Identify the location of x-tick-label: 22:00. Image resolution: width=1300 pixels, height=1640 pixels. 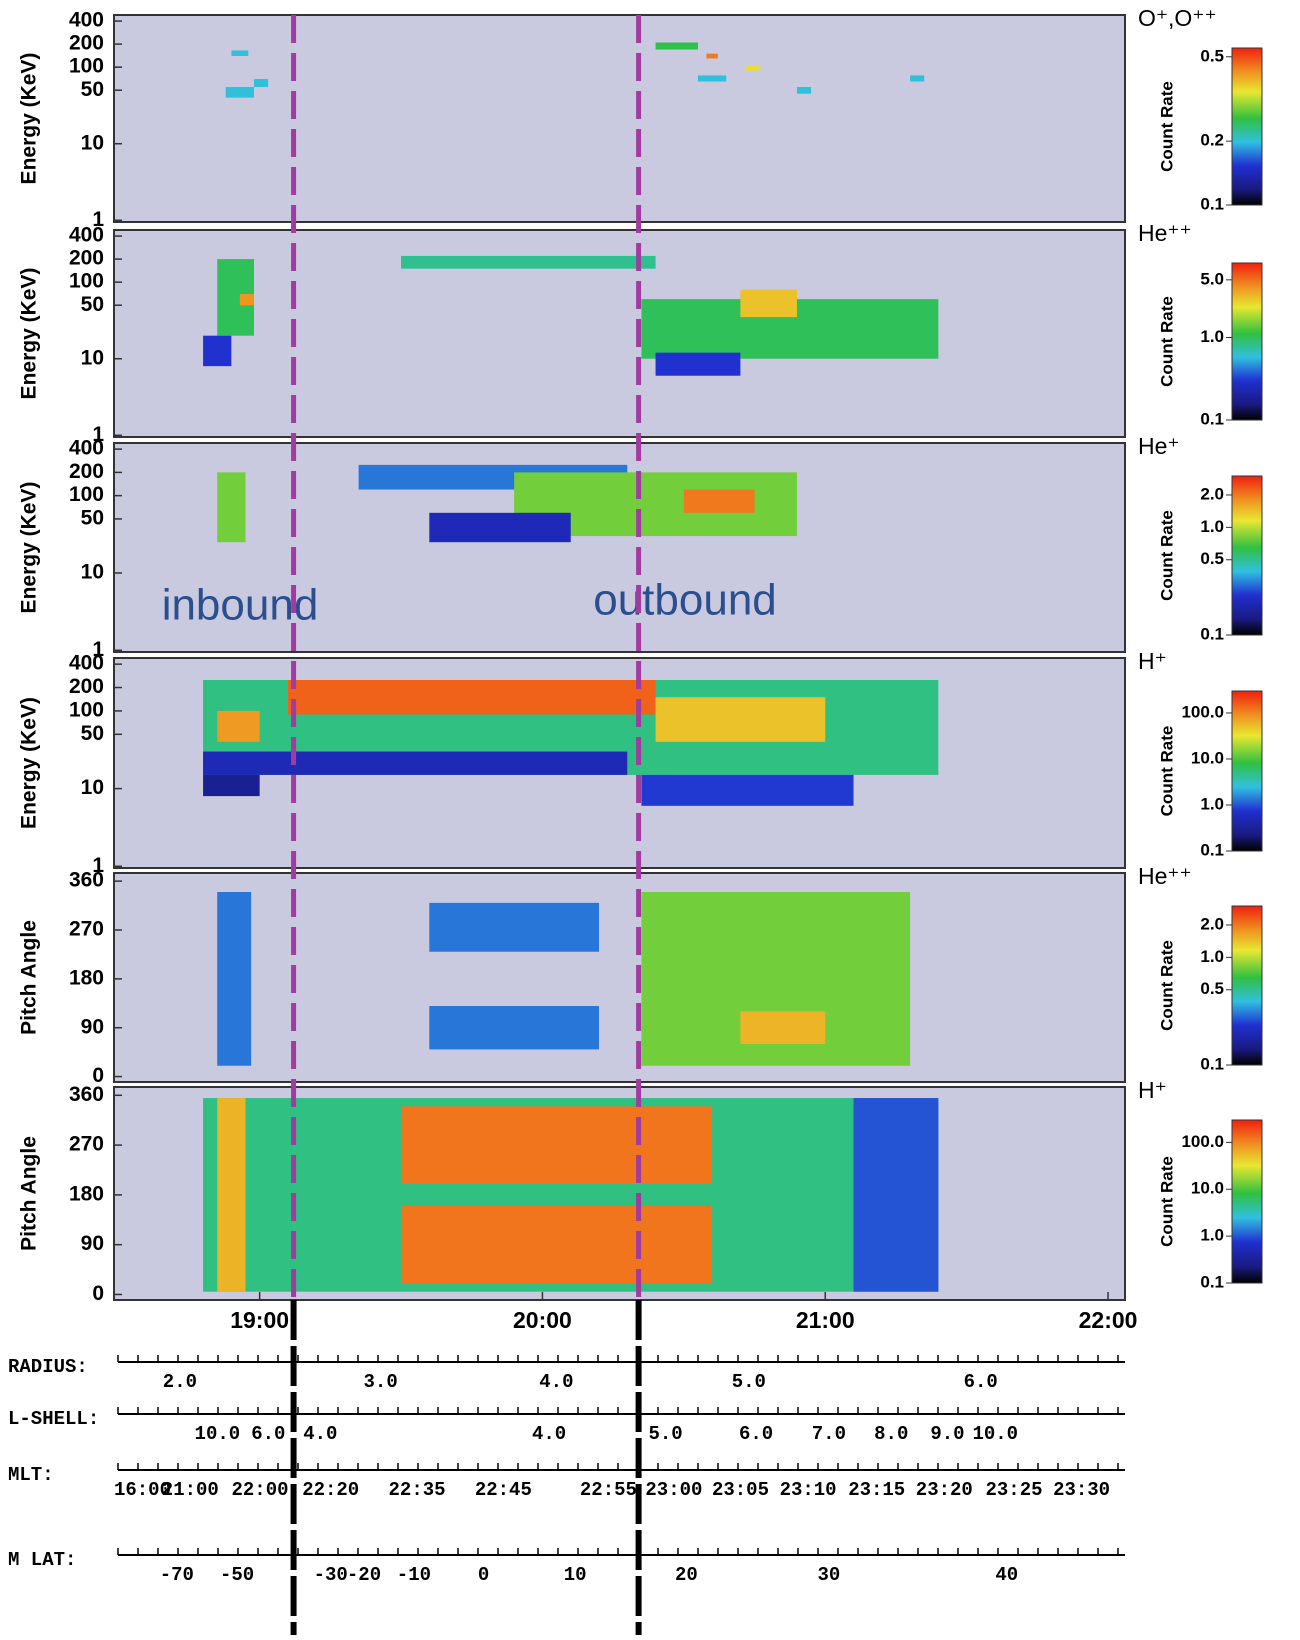
(1108, 1320).